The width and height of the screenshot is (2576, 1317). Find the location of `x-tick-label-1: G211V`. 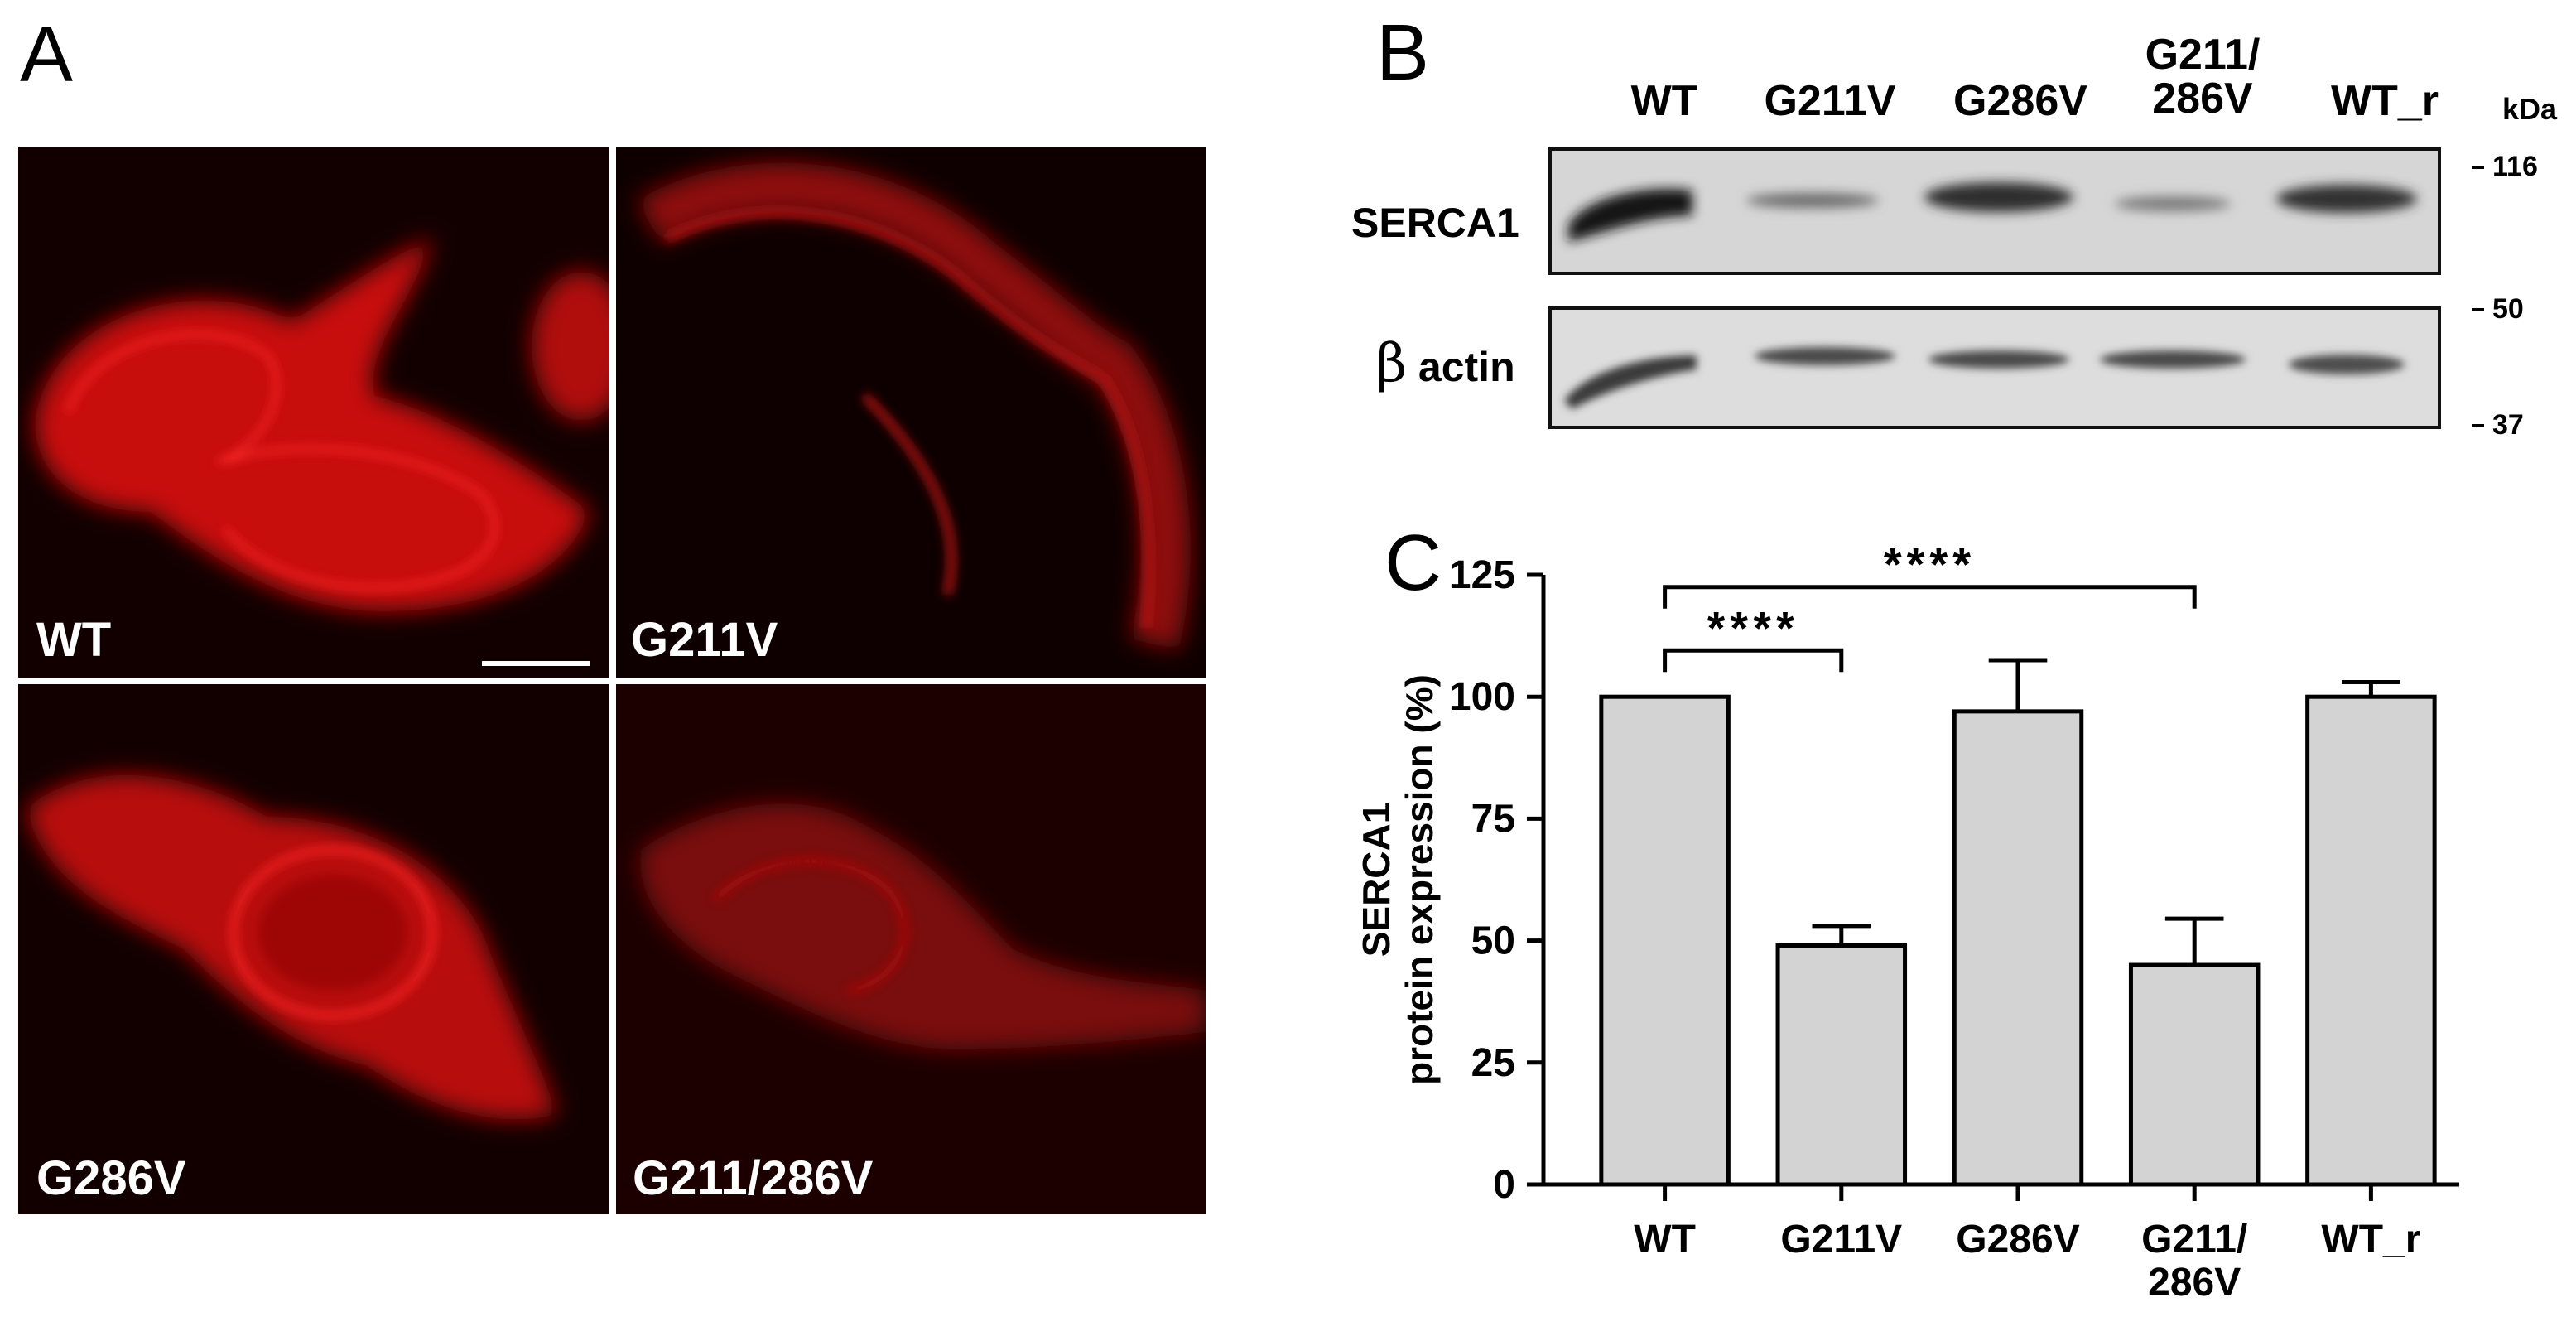

x-tick-label-1: G211V is located at coordinates (1841, 1240).